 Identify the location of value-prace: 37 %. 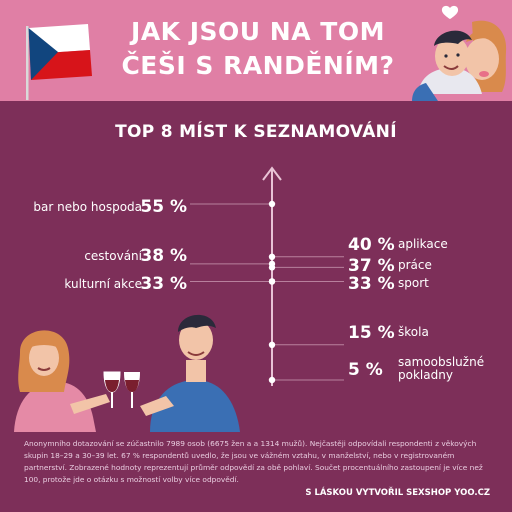
(371, 266).